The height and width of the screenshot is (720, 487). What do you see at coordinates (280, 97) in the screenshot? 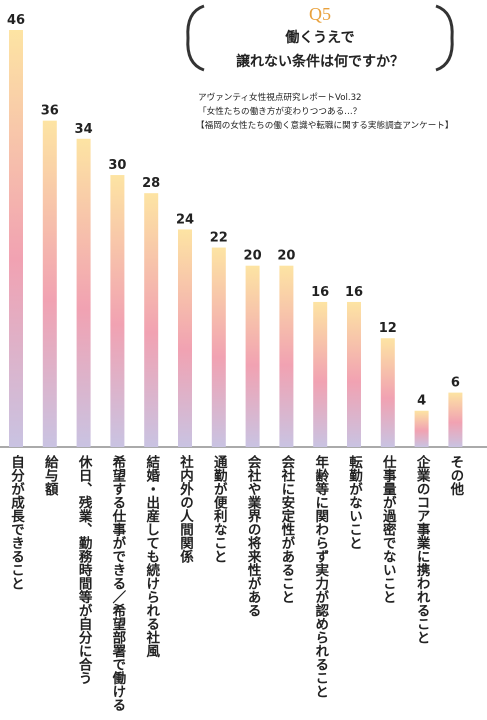
I see `source-line: アヴァンティ女性視点研究レポートVol.32` at bounding box center [280, 97].